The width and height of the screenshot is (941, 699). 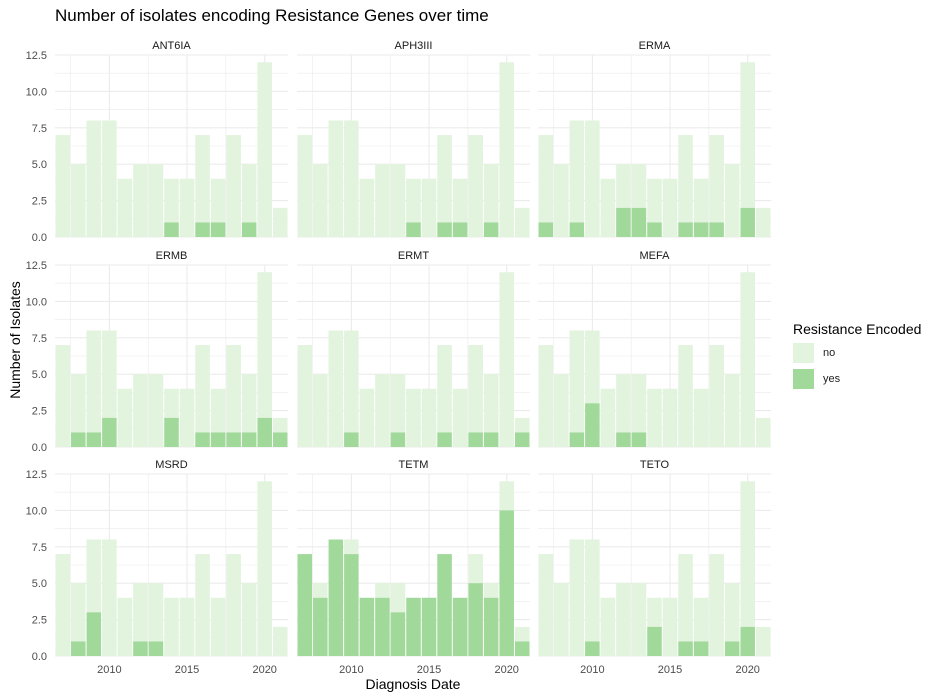 What do you see at coordinates (654, 567) in the screenshot?
I see `facet-panel-teto: TETO 2010 2015 2020` at bounding box center [654, 567].